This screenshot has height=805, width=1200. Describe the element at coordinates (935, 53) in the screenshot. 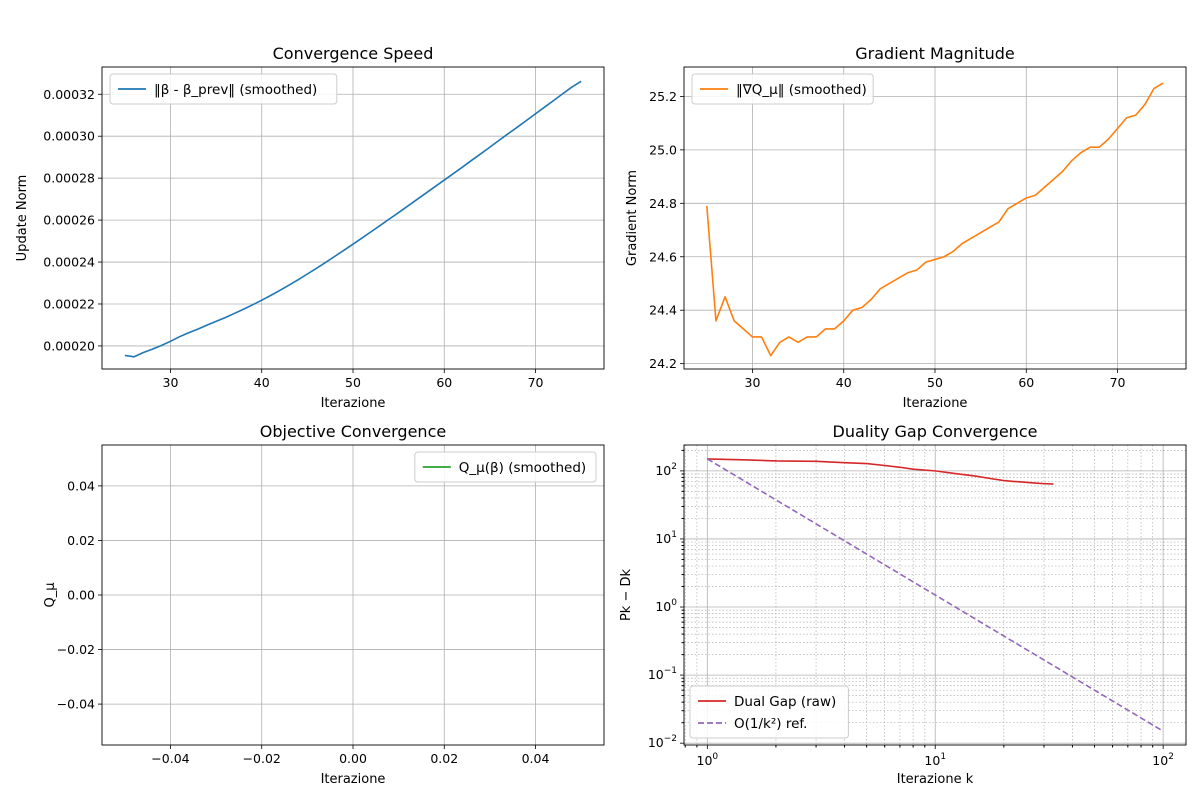

I see `panel-title: Gradient Magnitude` at that location.